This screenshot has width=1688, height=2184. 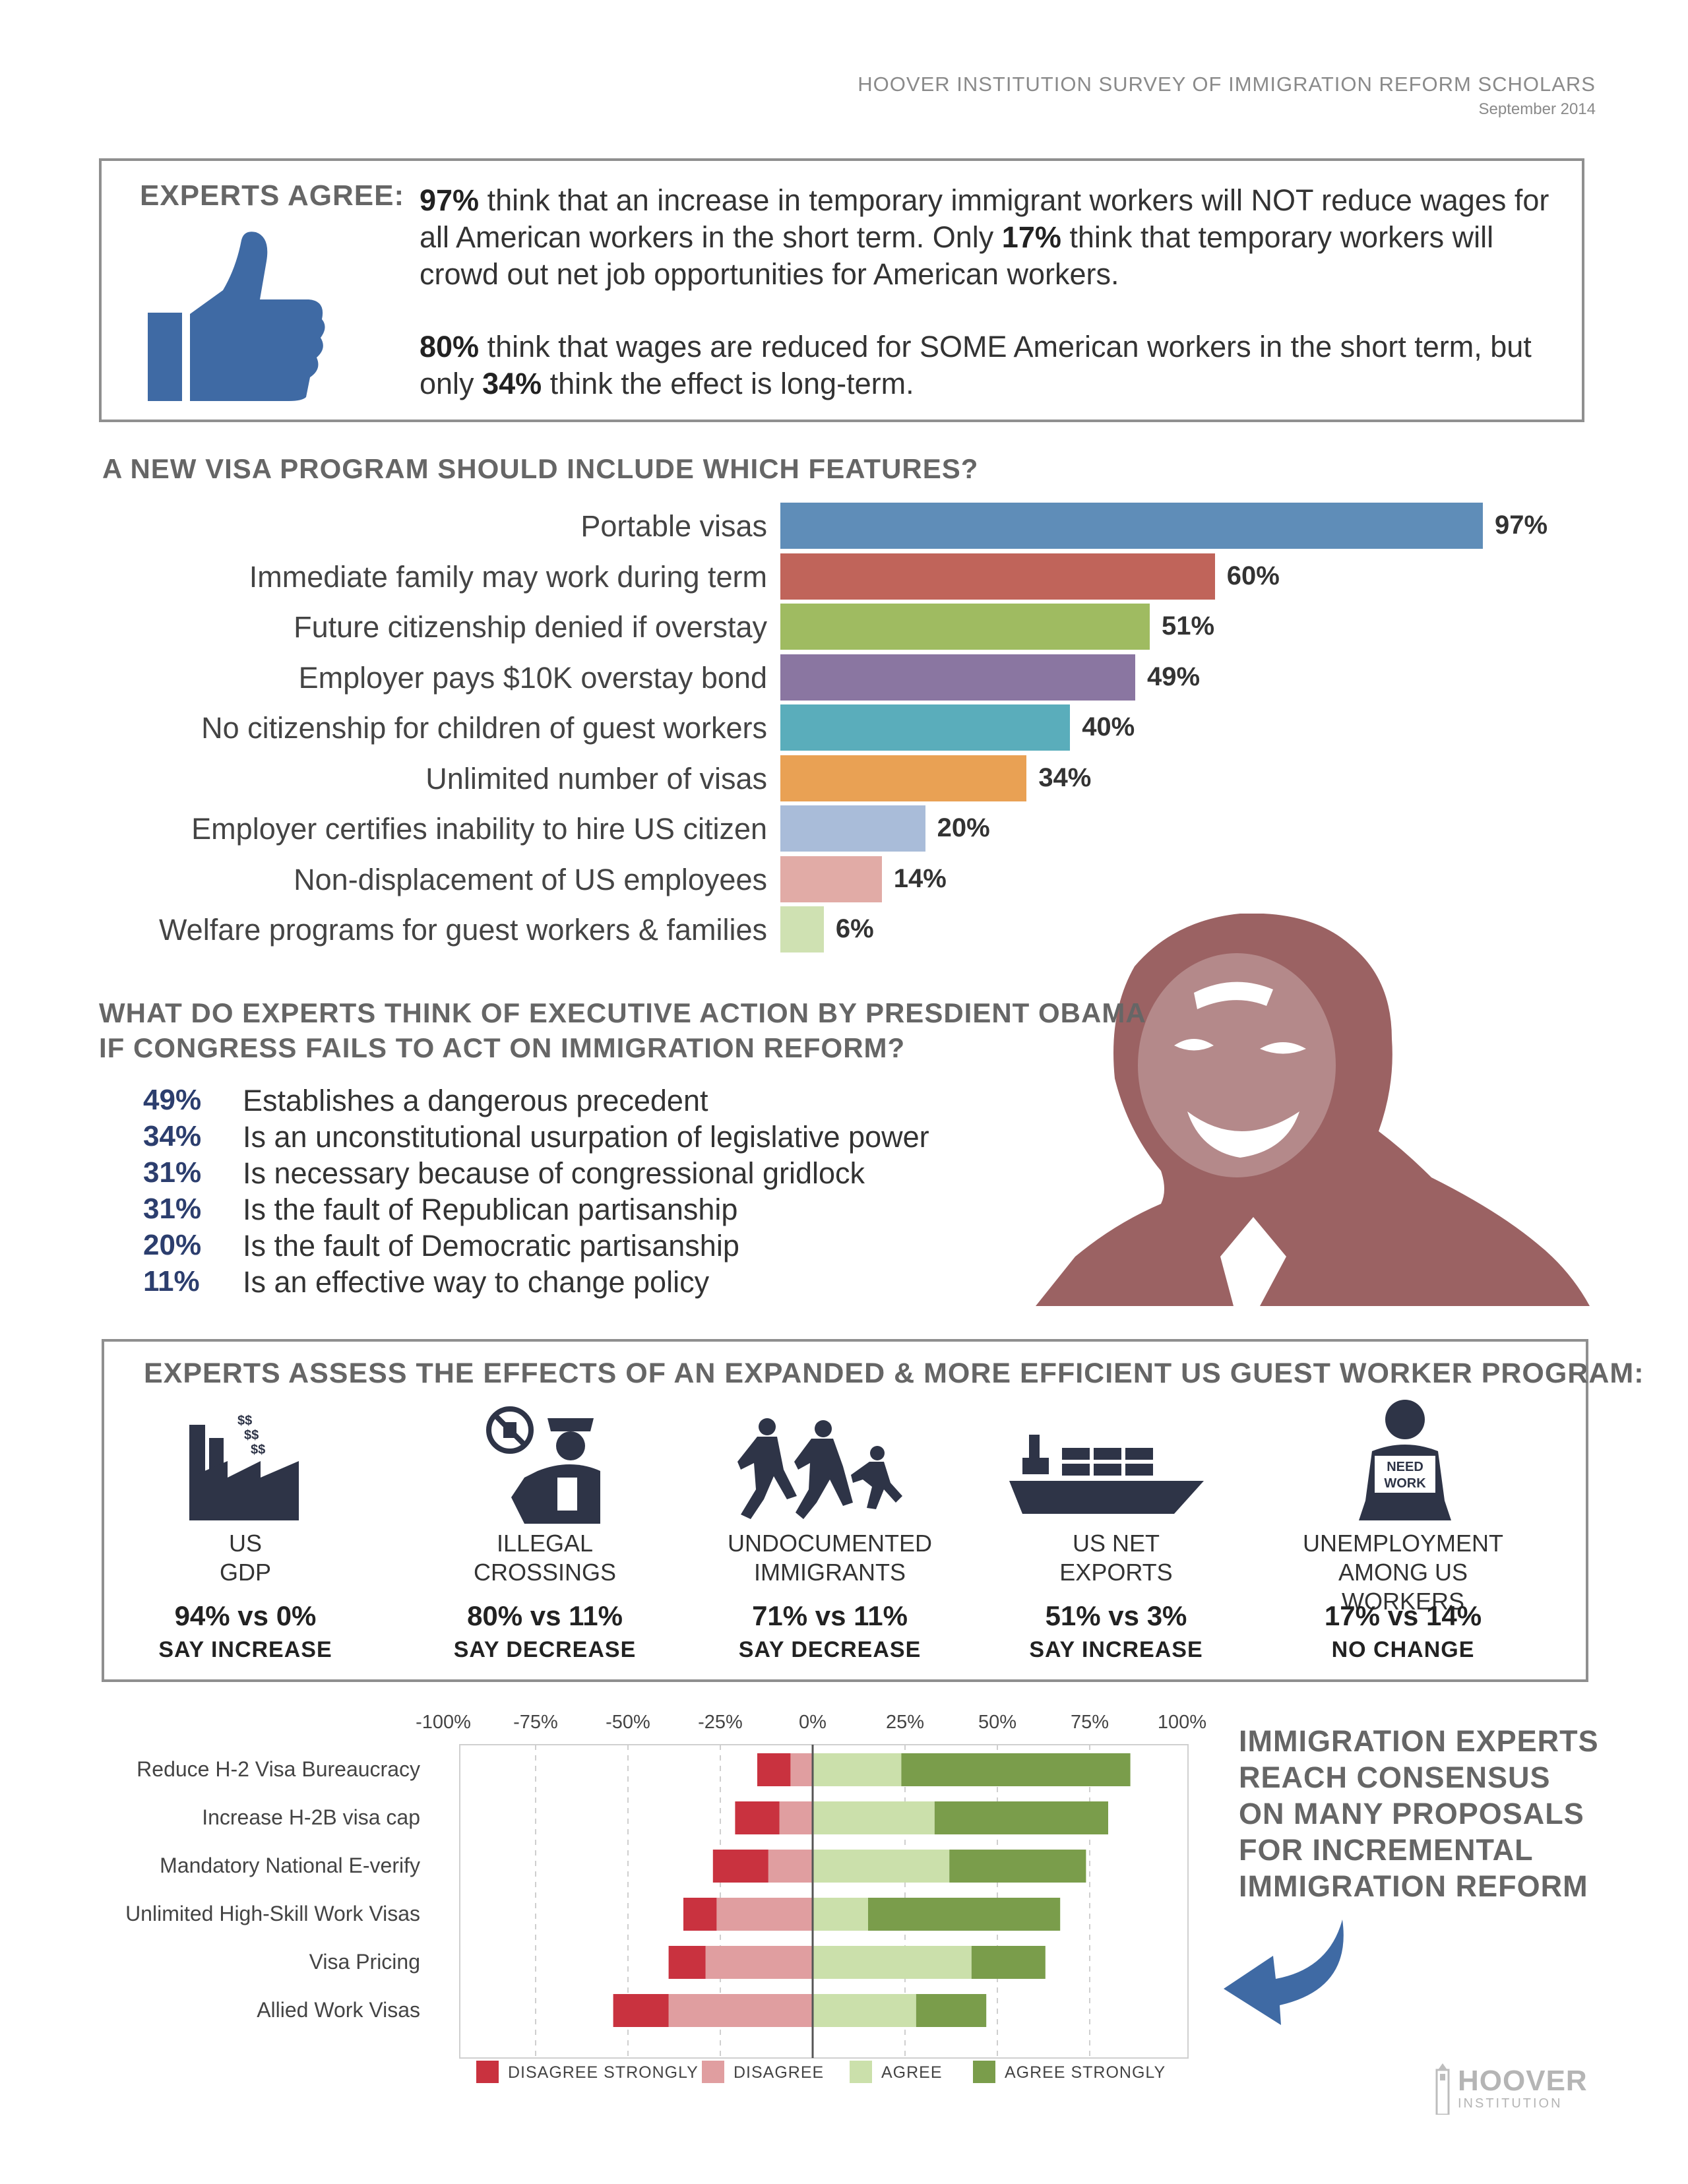 I want to click on x-tick-label: 100%, so click(x=1182, y=1722).